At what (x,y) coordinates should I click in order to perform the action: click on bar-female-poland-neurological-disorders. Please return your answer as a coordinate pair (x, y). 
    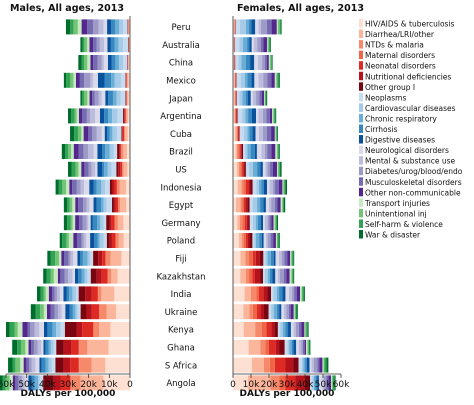
    Looking at the image, I should click on (265, 240).